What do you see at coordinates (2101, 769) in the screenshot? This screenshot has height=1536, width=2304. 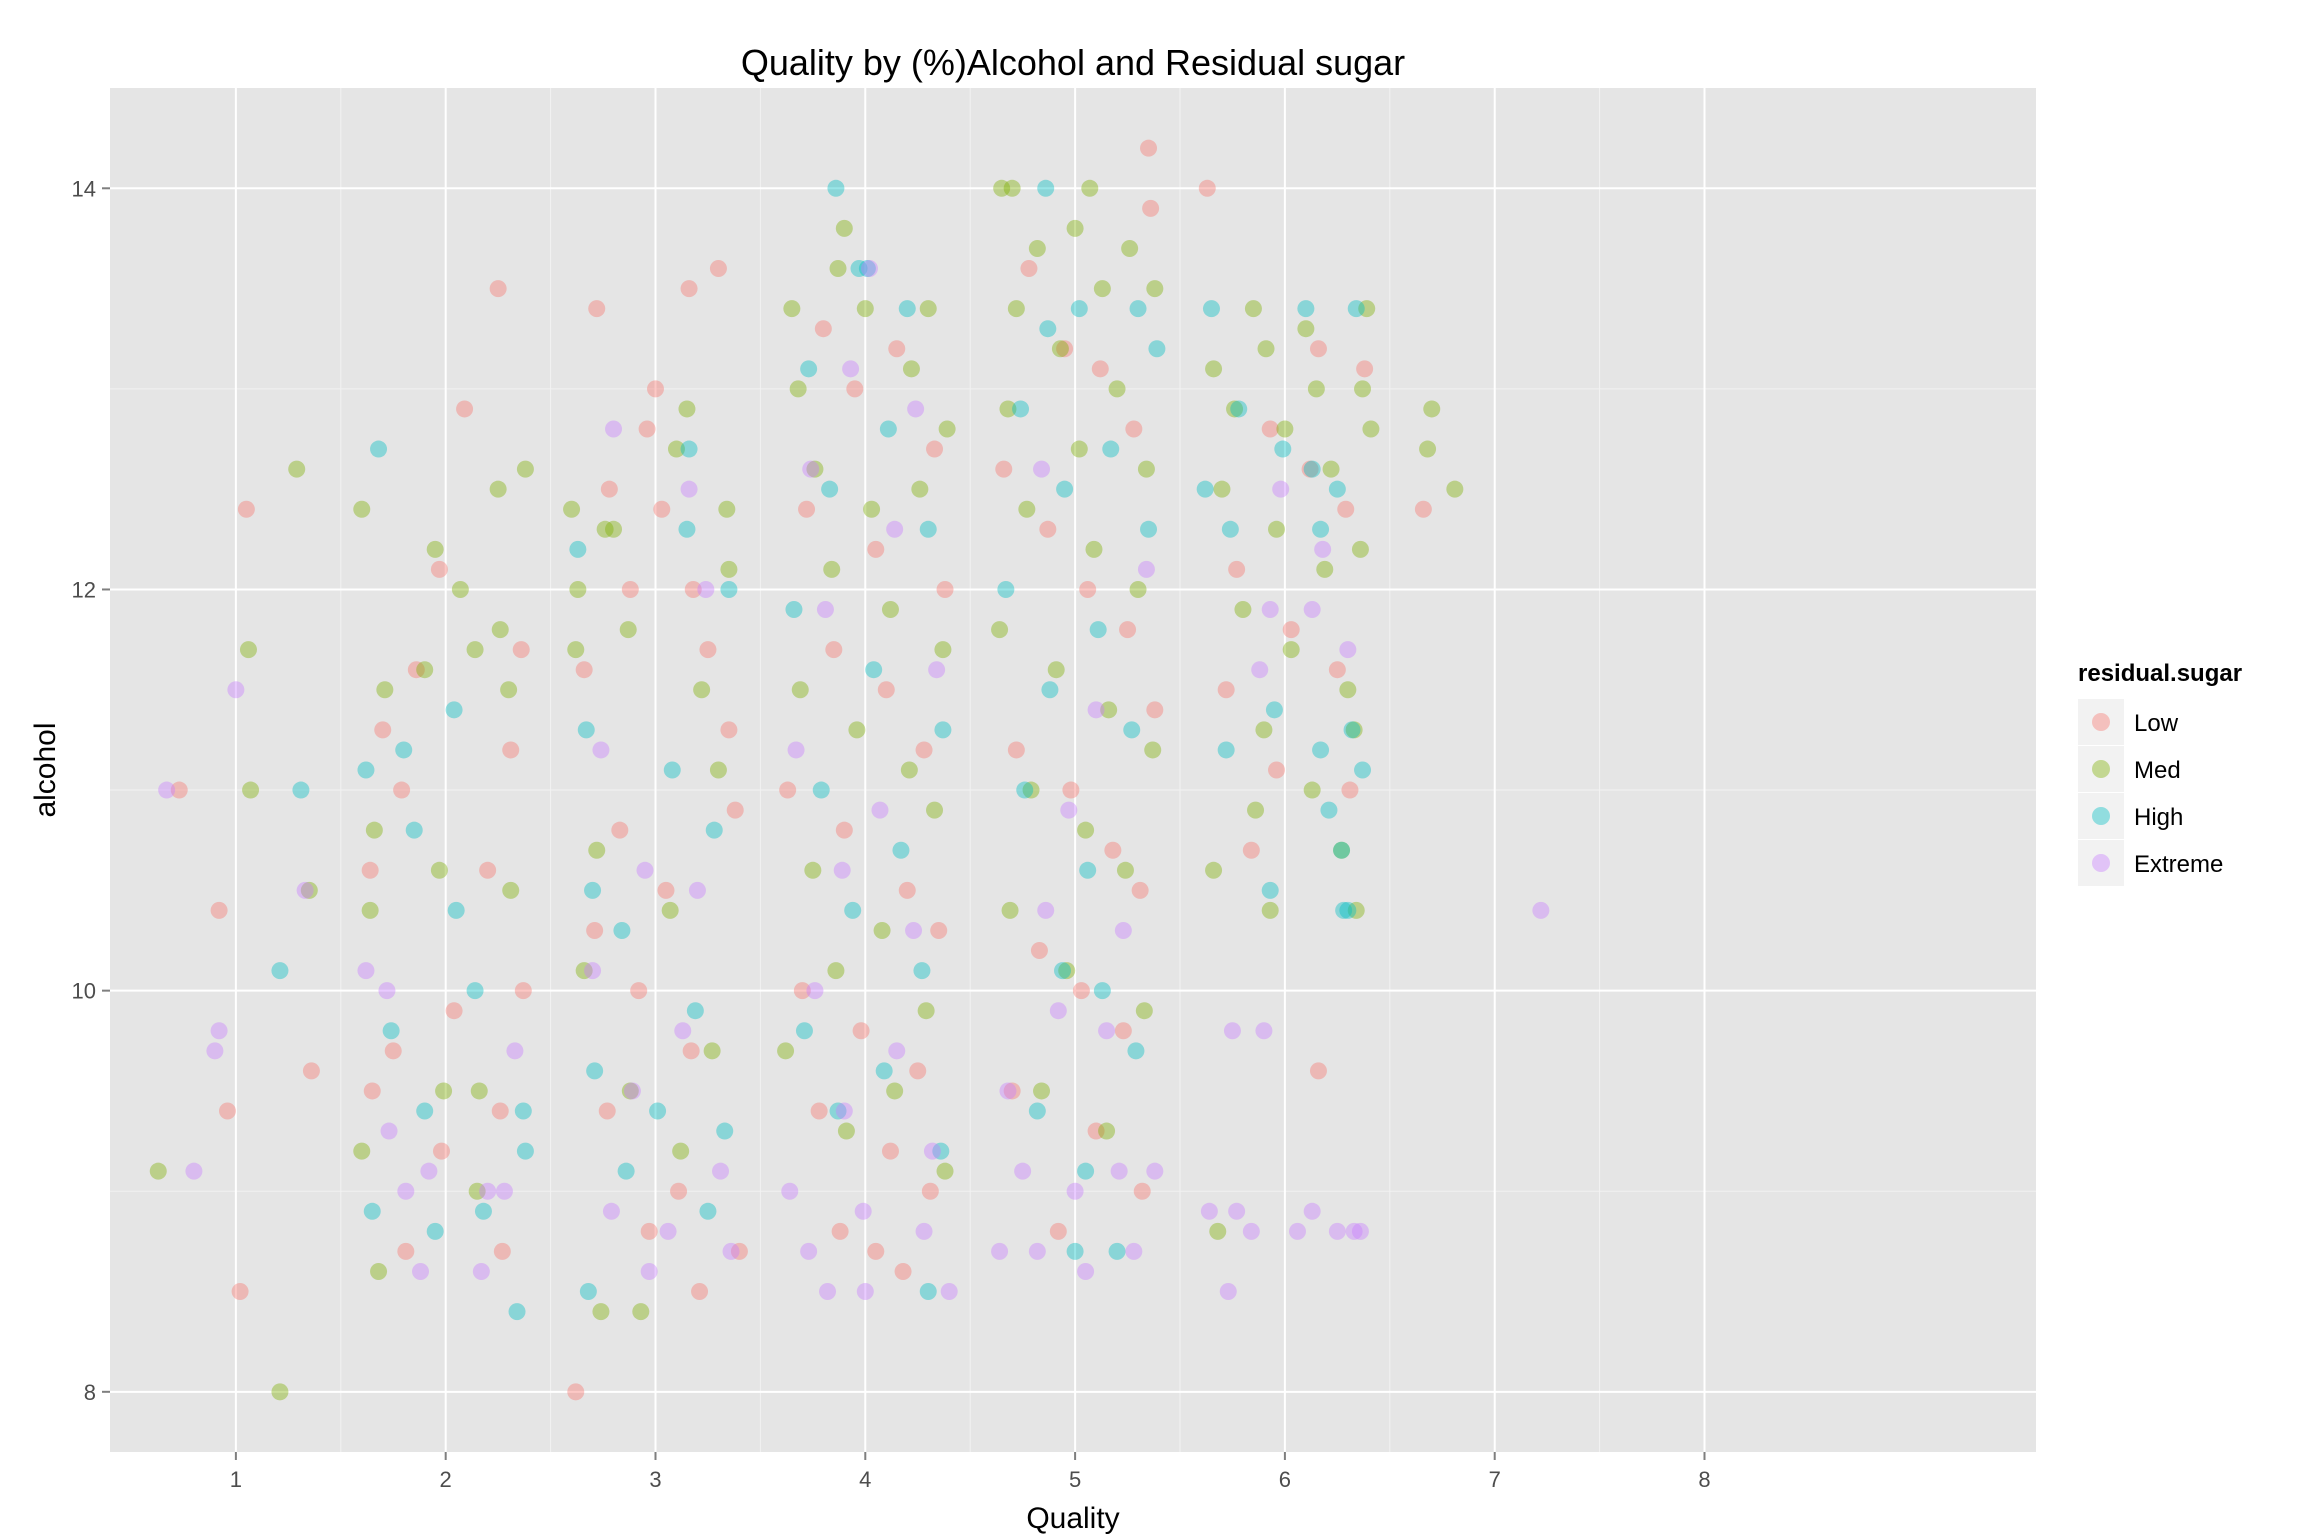 I see `legend-key-med` at bounding box center [2101, 769].